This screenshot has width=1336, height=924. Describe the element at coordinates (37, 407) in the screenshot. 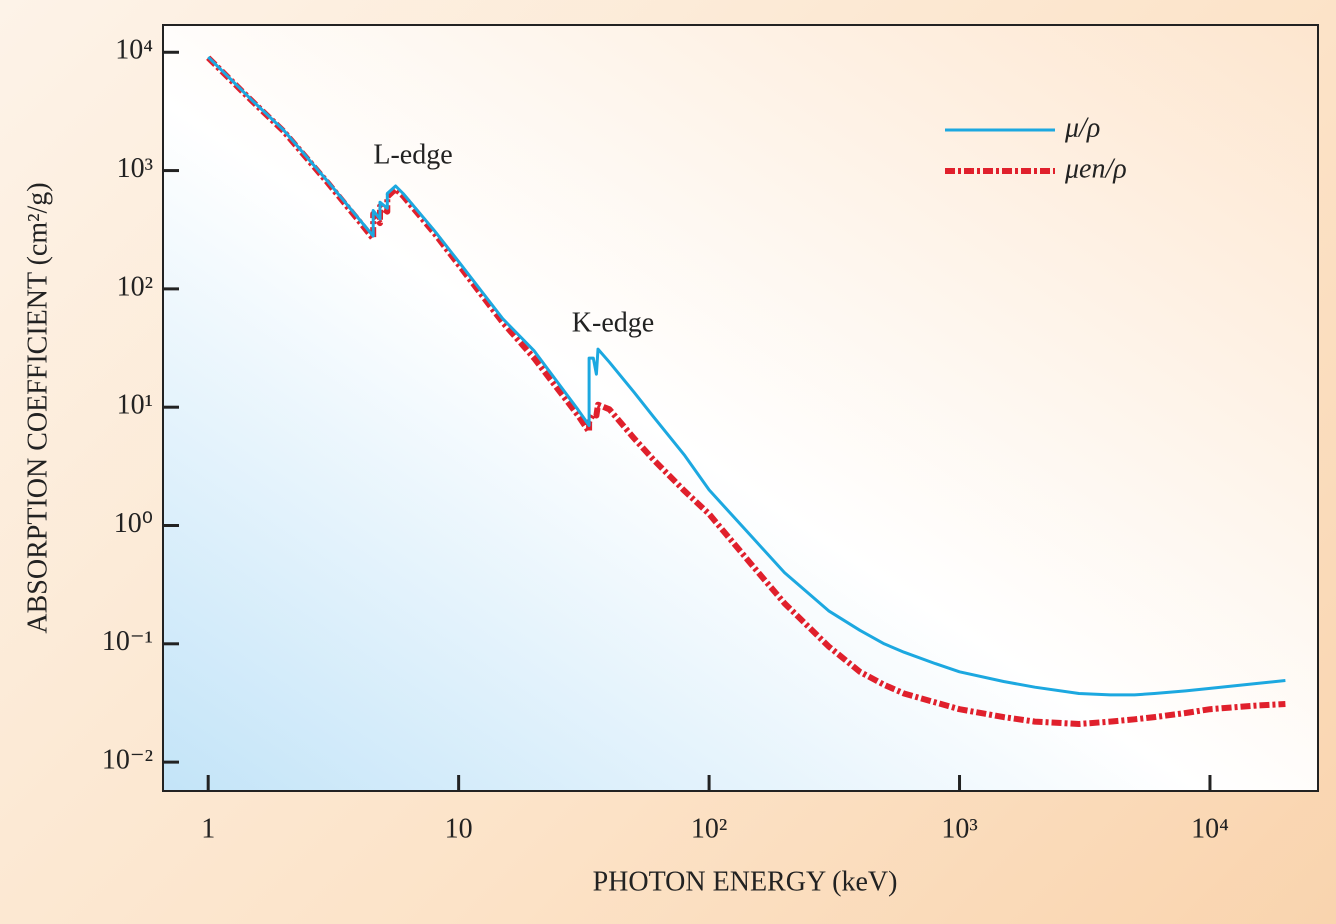

I see `y-axis-label: ABSORPTION COEFFICIENT (cm²/g)` at that location.